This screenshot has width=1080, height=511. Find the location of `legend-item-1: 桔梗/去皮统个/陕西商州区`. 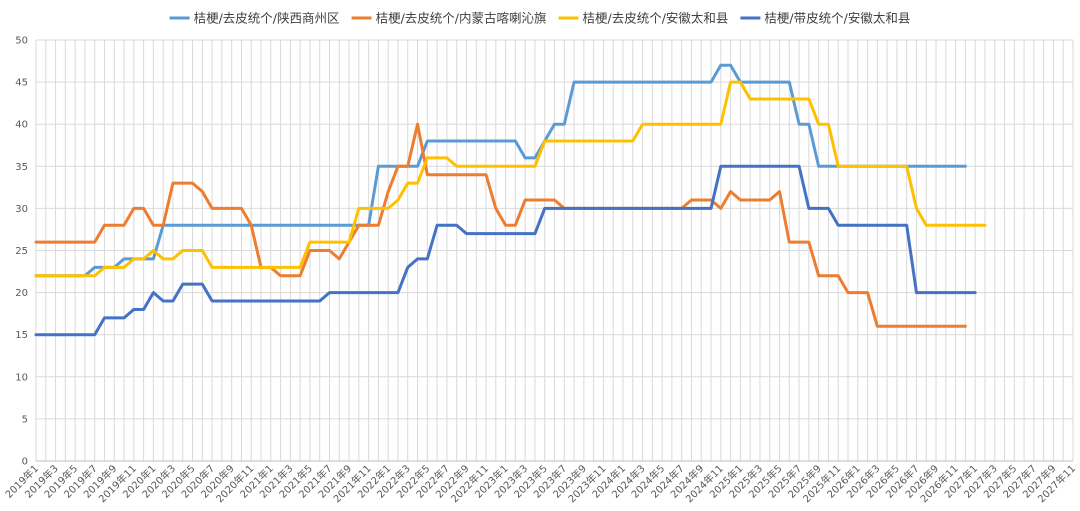

legend-item-1: 桔梗/去皮统个/陕西商州区 is located at coordinates (254, 18).